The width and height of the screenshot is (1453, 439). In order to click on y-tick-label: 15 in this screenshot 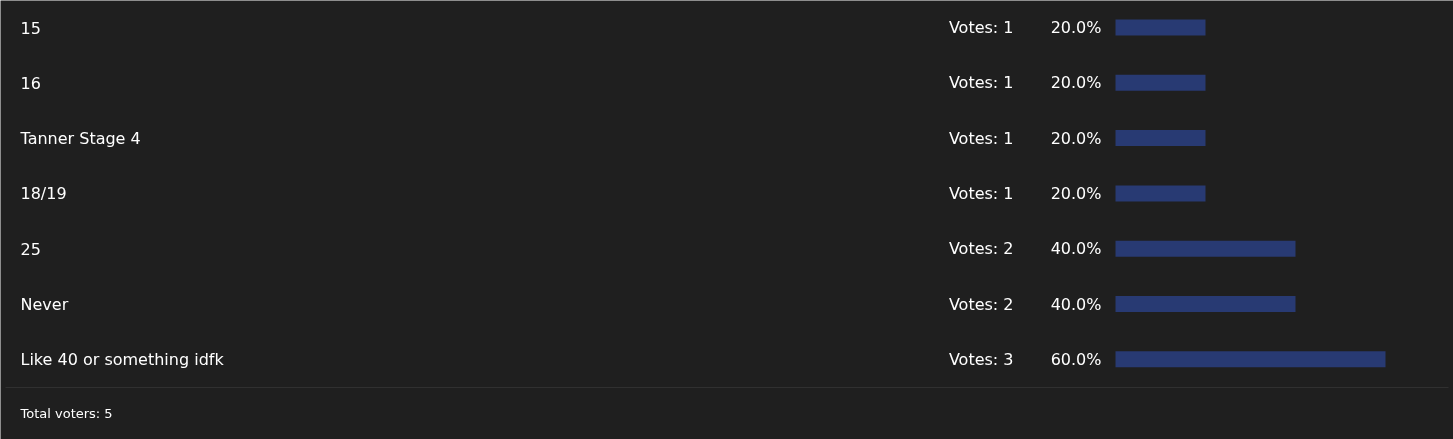, I will do `click(30, 28)`.